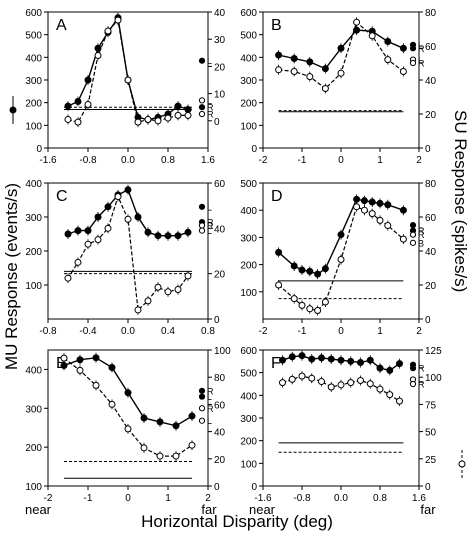 This screenshot has width=474, height=545. What do you see at coordinates (428, 149) in the screenshot?
I see `y-right-tick-label: 0` at bounding box center [428, 149].